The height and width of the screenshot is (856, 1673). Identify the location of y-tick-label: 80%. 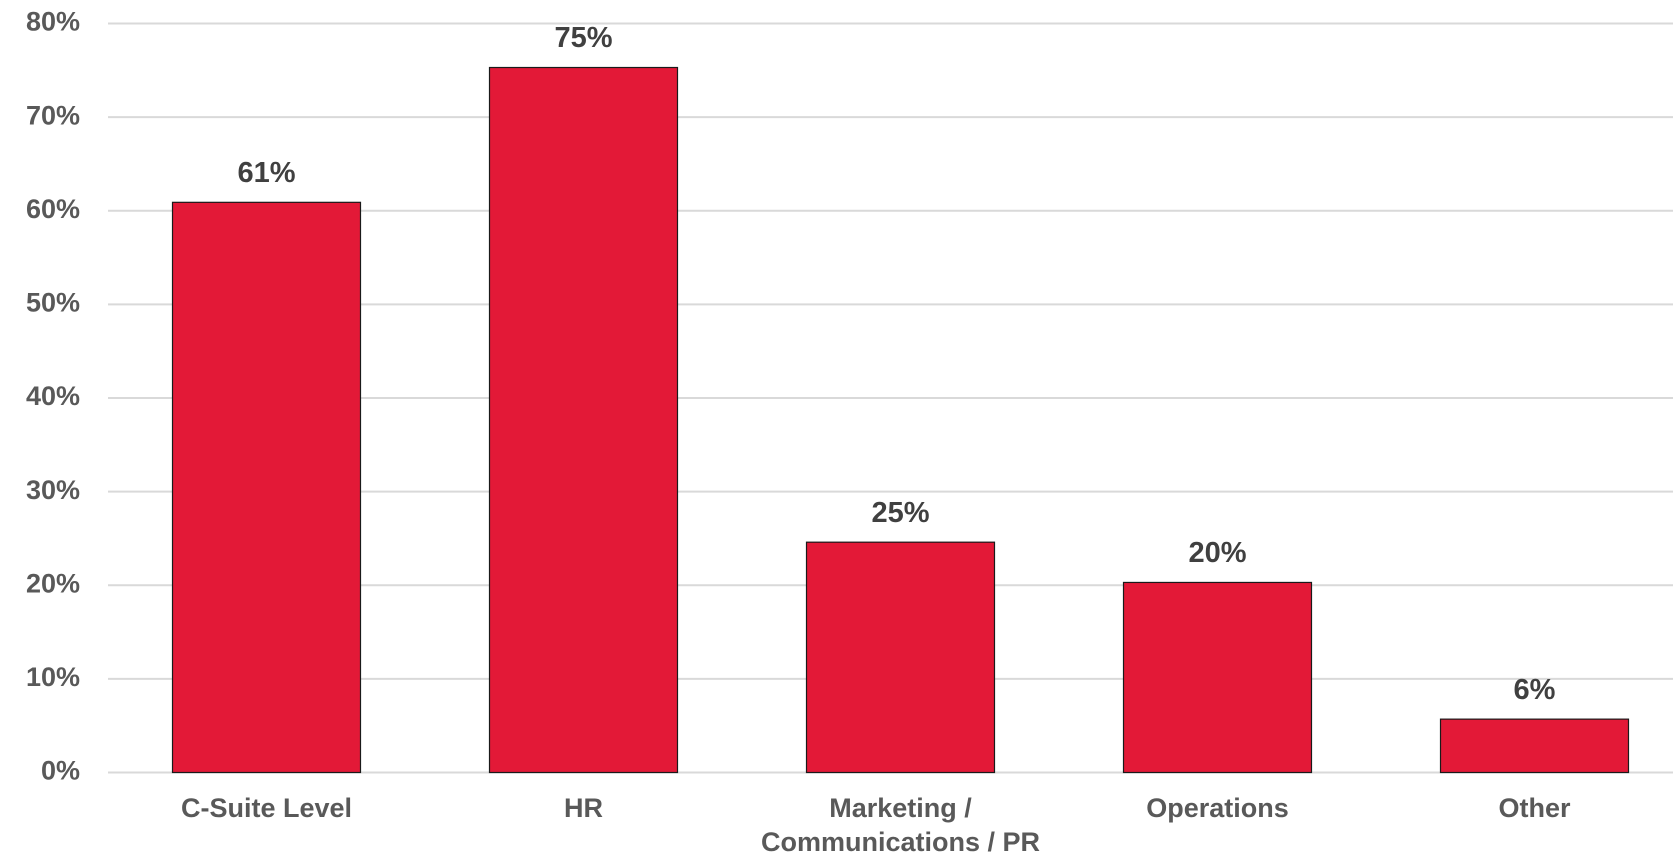
(53, 22).